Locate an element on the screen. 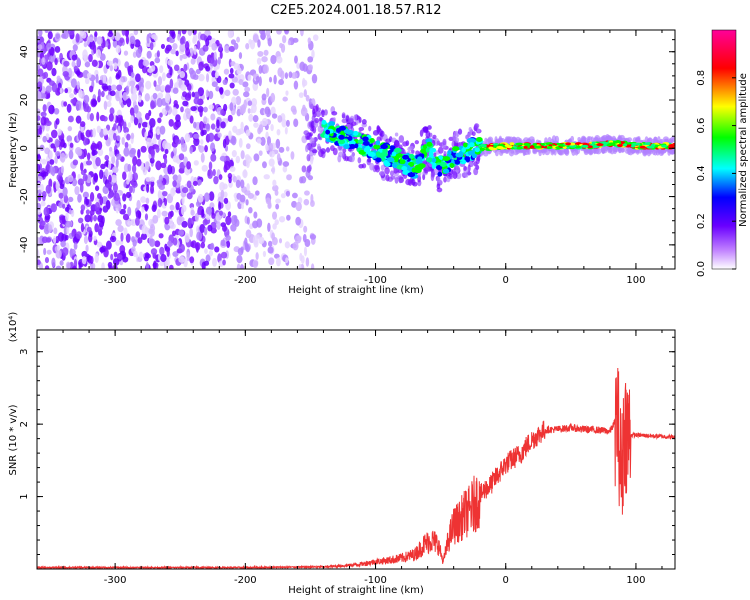 The height and width of the screenshot is (600, 750). snr-y-multiplier: (x10⁴) is located at coordinates (13, 327).